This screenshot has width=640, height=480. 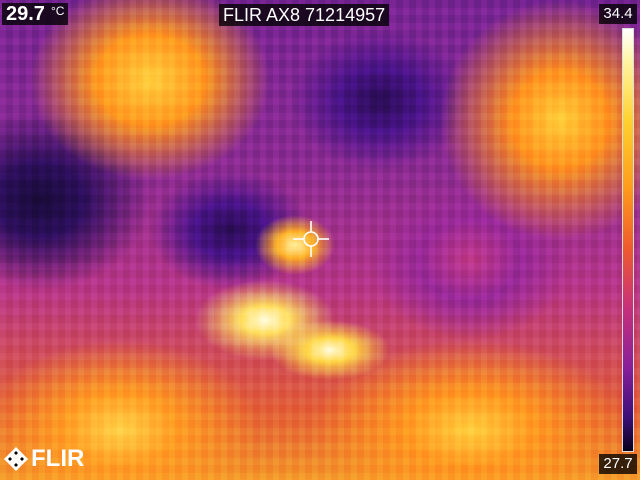 I want to click on temperature-unit: °C, so click(x=57, y=11).